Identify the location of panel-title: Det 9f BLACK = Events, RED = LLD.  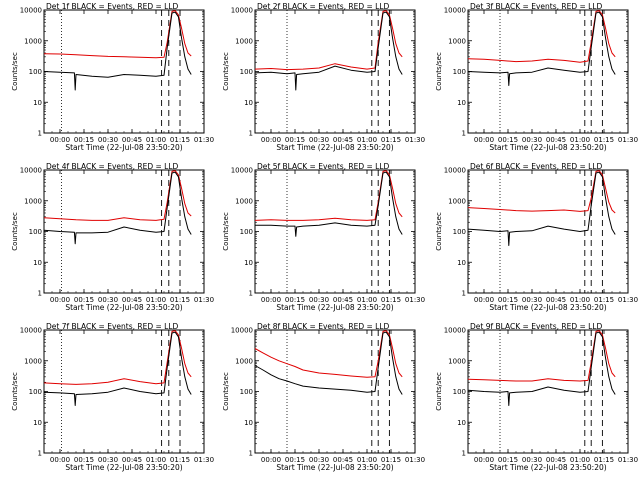
(536, 326).